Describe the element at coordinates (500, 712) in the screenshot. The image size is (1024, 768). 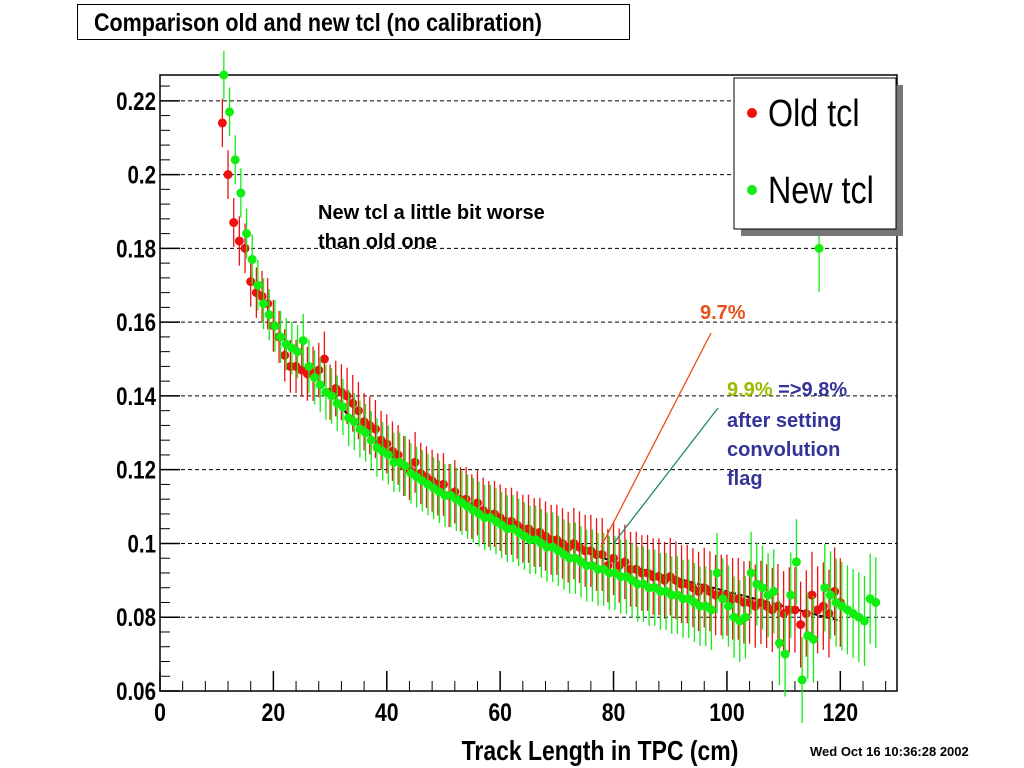
I see `x-tick-label: 60` at that location.